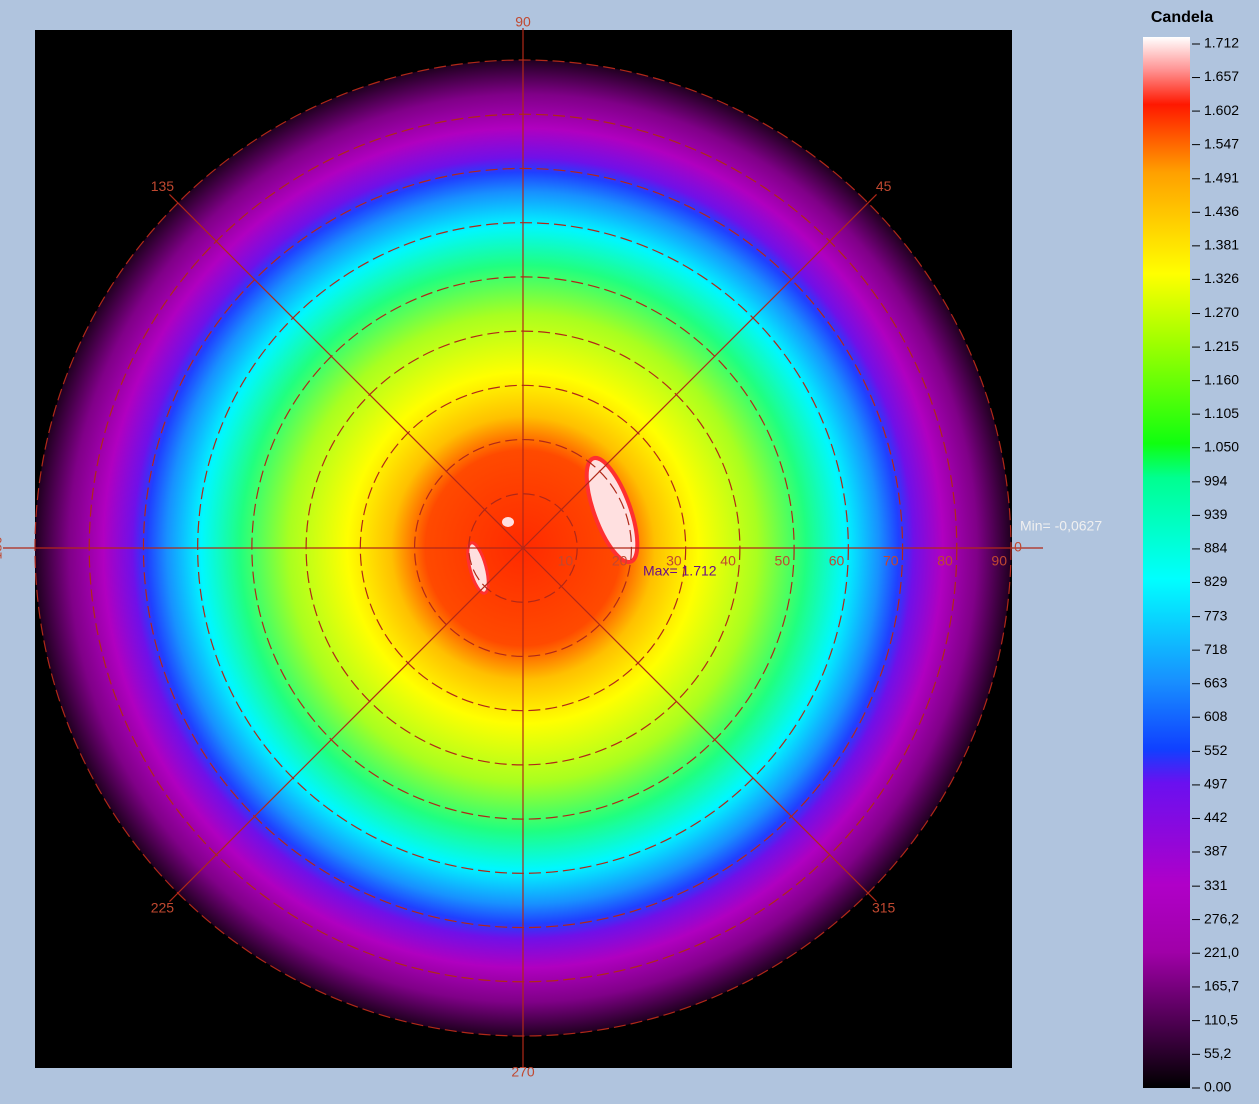 This screenshot has height=1104, width=1259. Describe the element at coordinates (1216, 581) in the screenshot. I see `colorbar-tick-label: 829` at that location.